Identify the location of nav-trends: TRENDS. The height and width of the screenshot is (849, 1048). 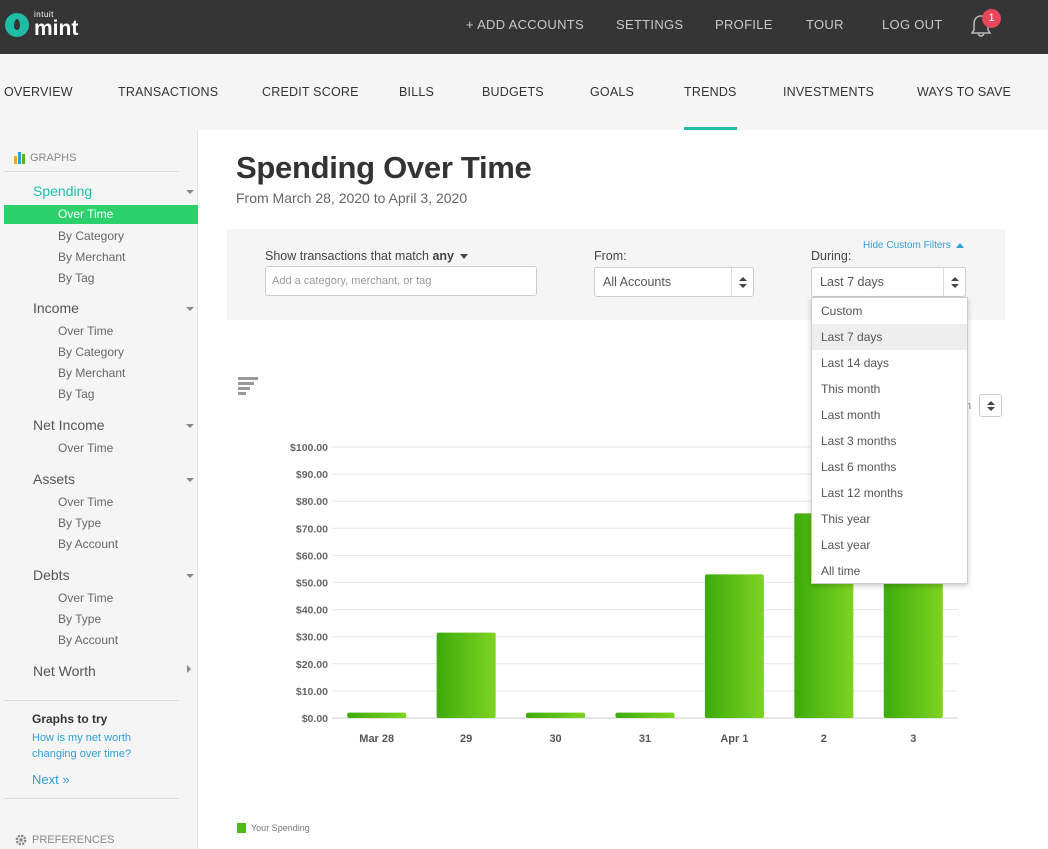
(710, 92).